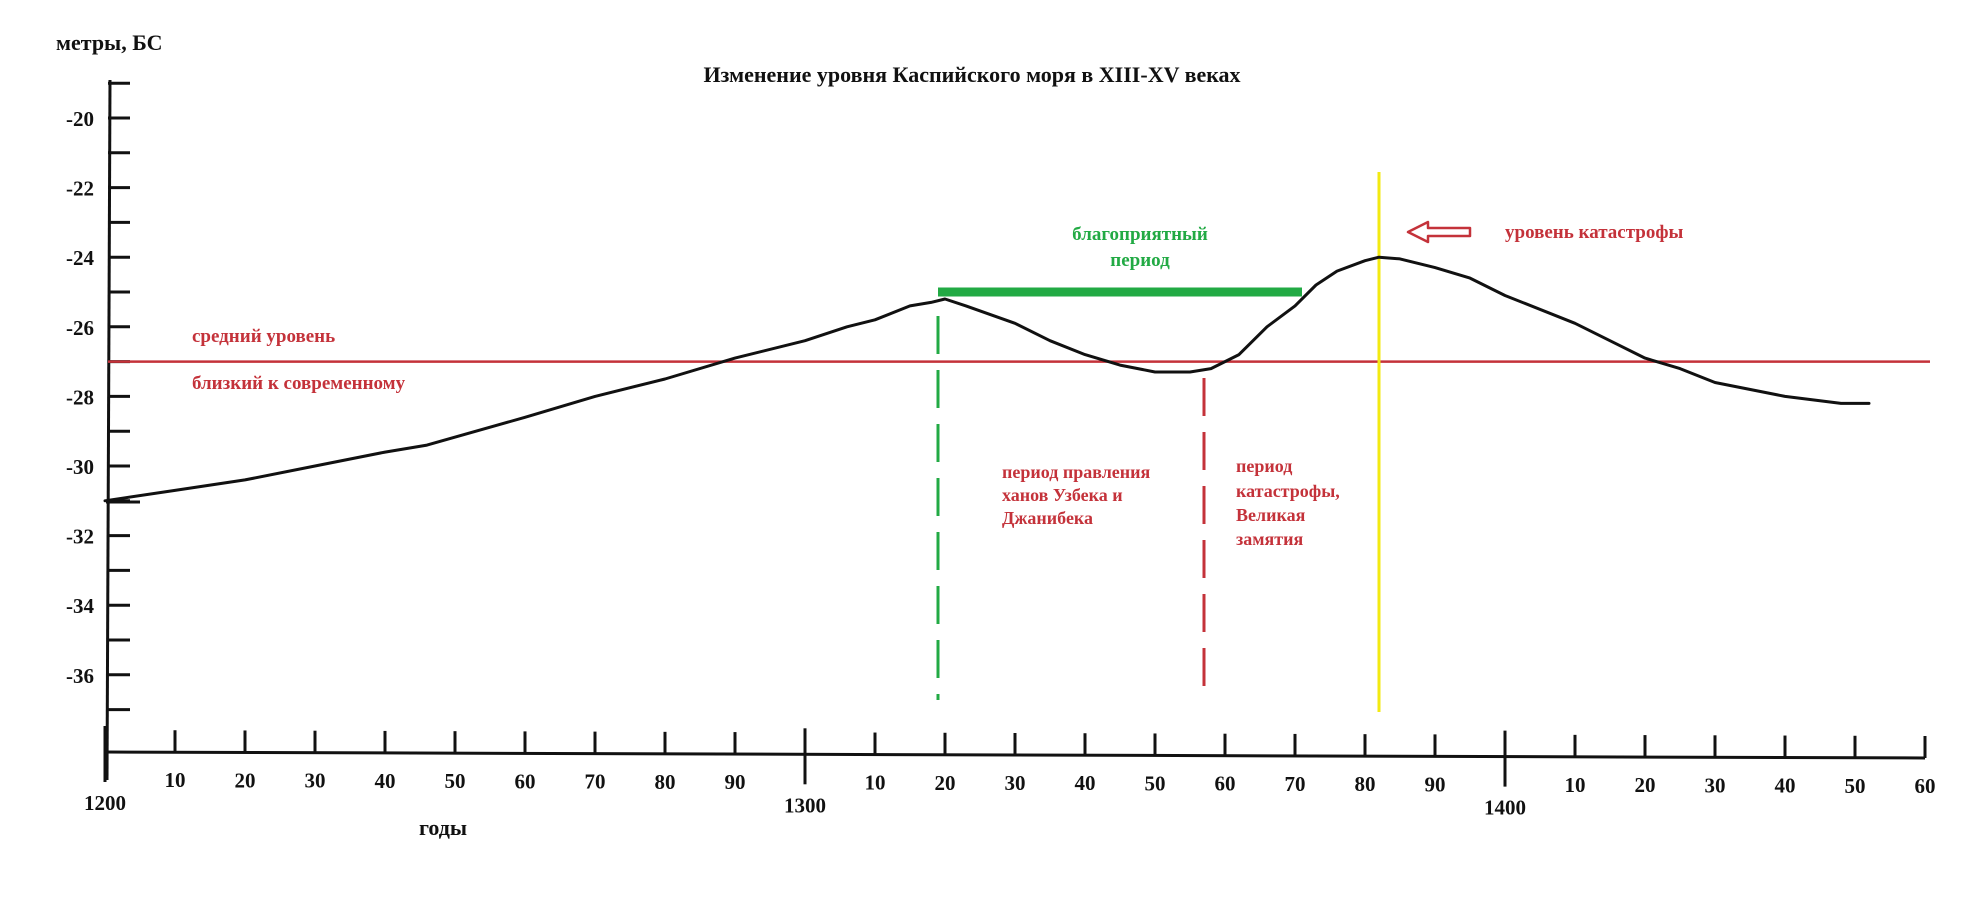 Image resolution: width=1980 pixels, height=921 pixels. I want to click on y-tick-label: -24, so click(80, 258).